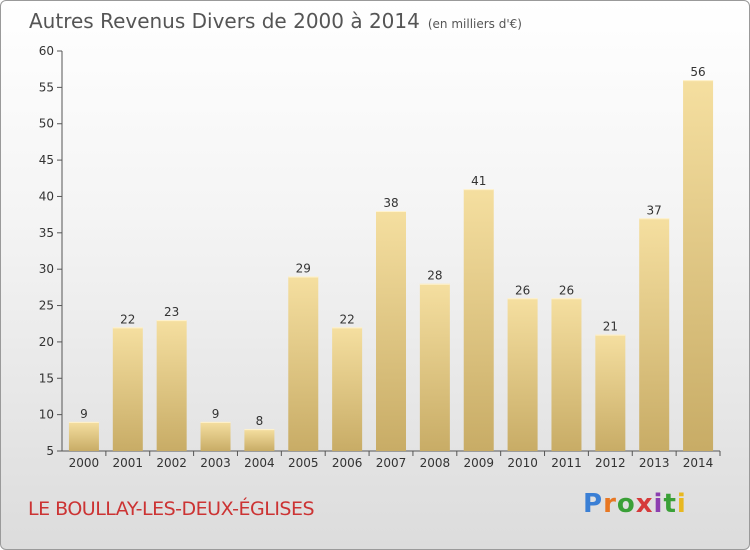 The height and width of the screenshot is (550, 750). Describe the element at coordinates (215, 463) in the screenshot. I see `x-tick-label: 2003` at that location.